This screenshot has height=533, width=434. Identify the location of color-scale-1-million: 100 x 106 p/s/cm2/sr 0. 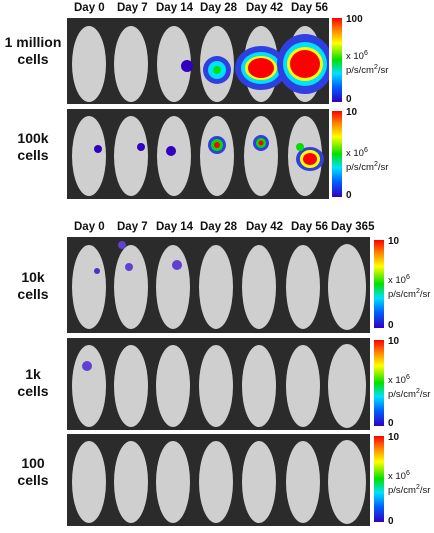
(382, 59).